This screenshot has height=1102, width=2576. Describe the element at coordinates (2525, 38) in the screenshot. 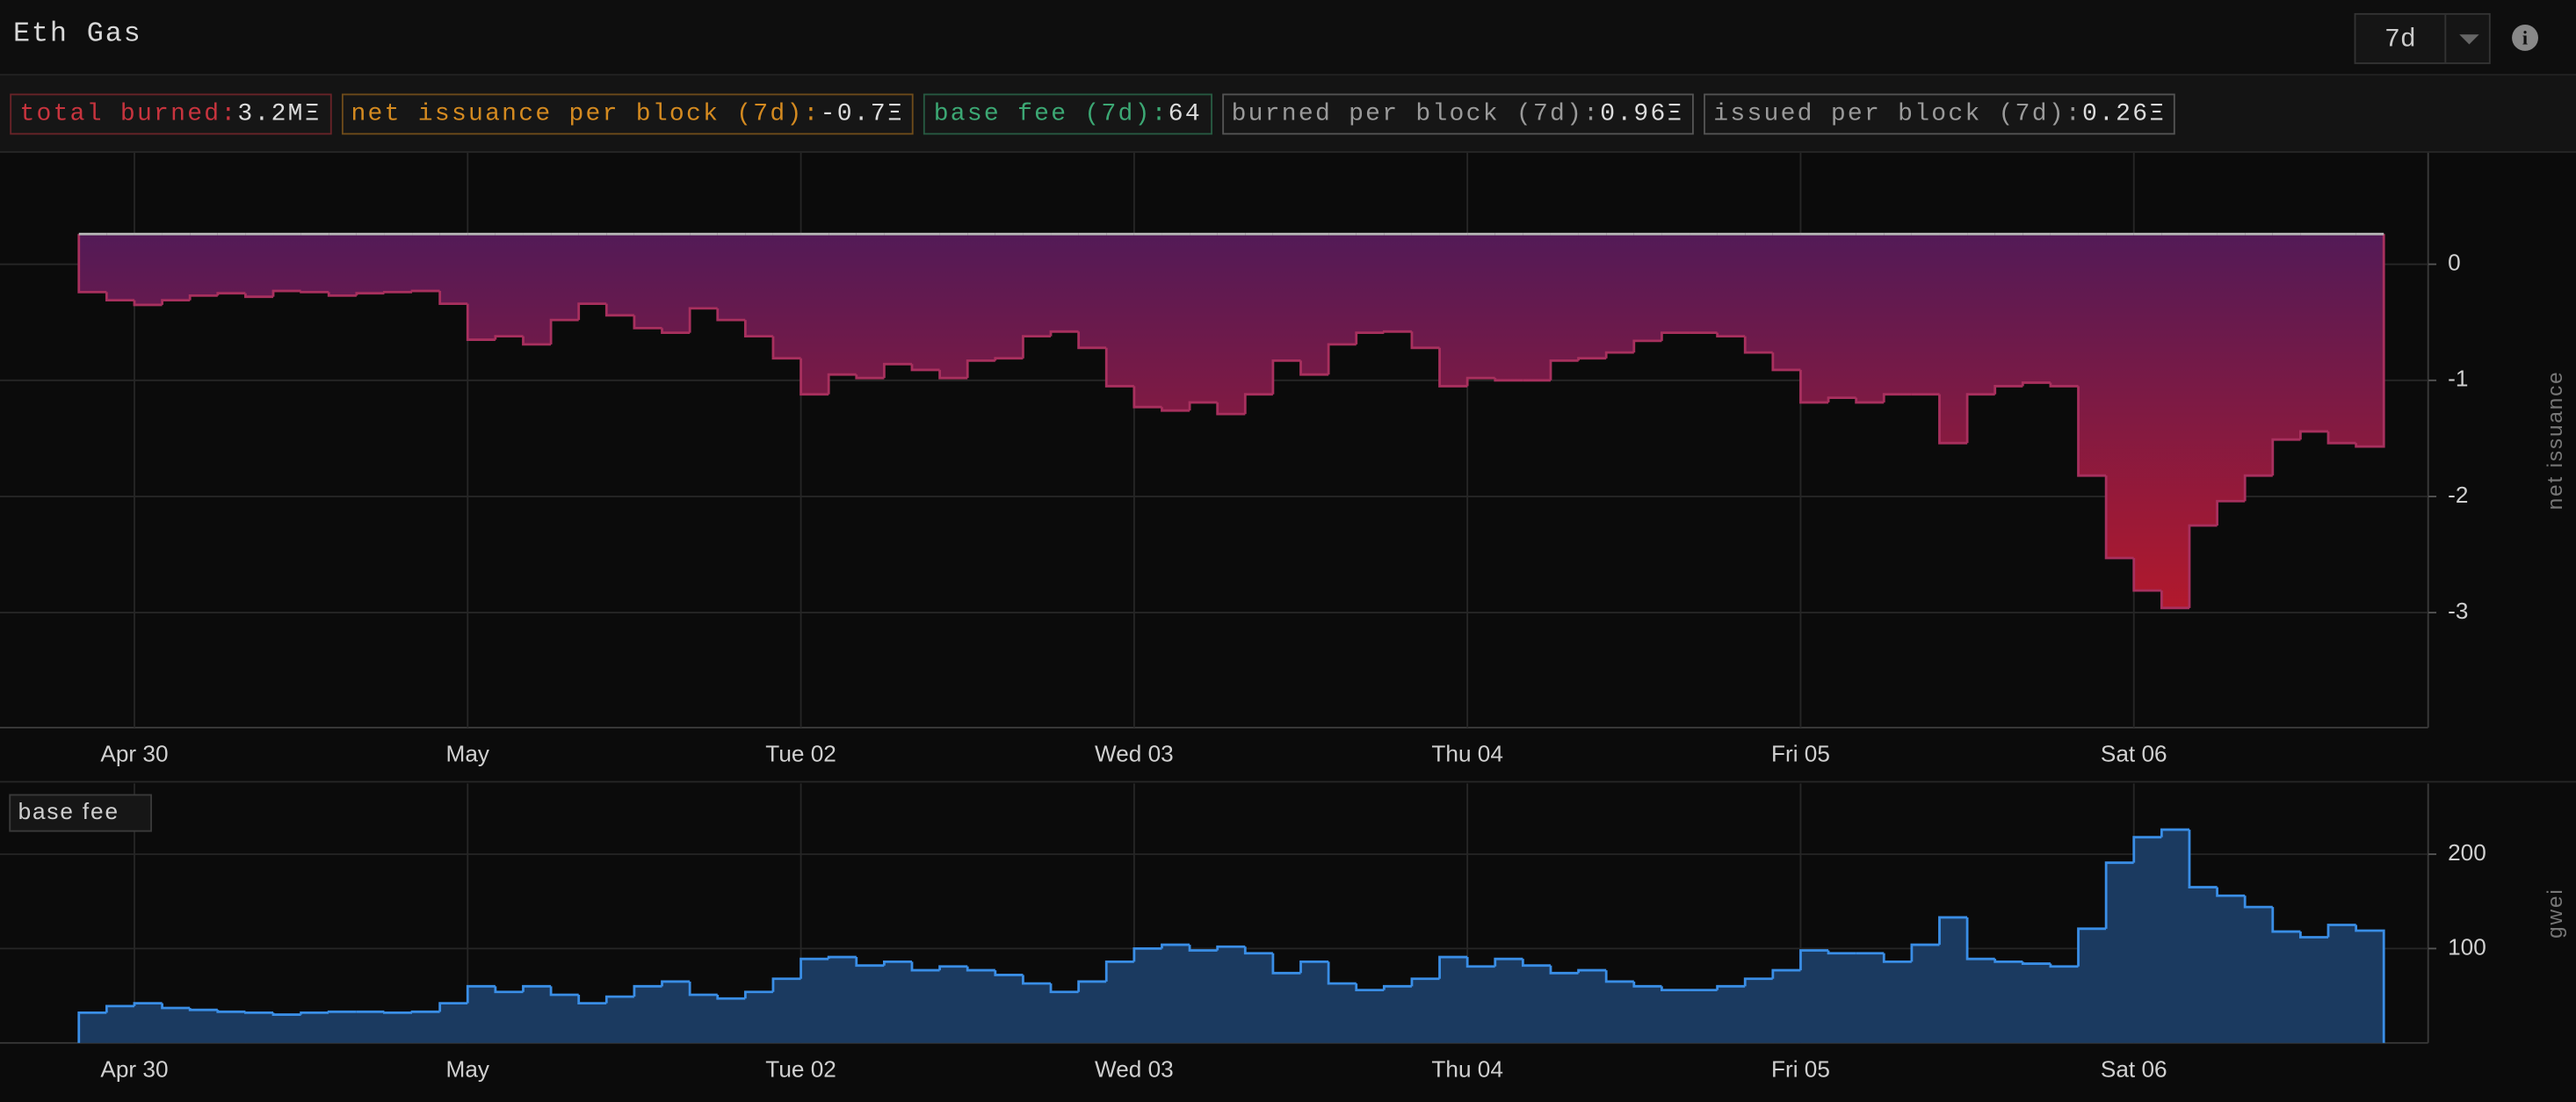

I see `info-icon: i` at that location.